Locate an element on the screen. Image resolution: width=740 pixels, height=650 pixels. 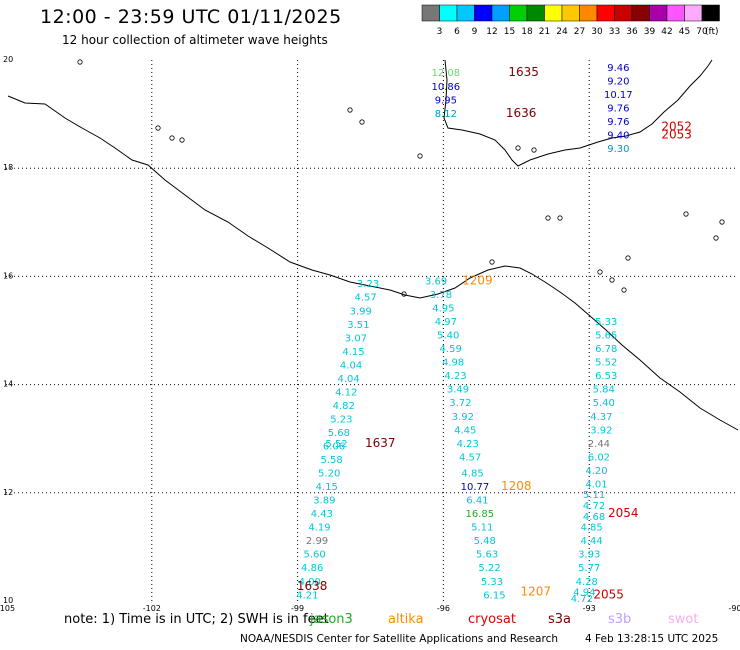
swh-value-label: 5.33 is located at coordinates (492, 582).